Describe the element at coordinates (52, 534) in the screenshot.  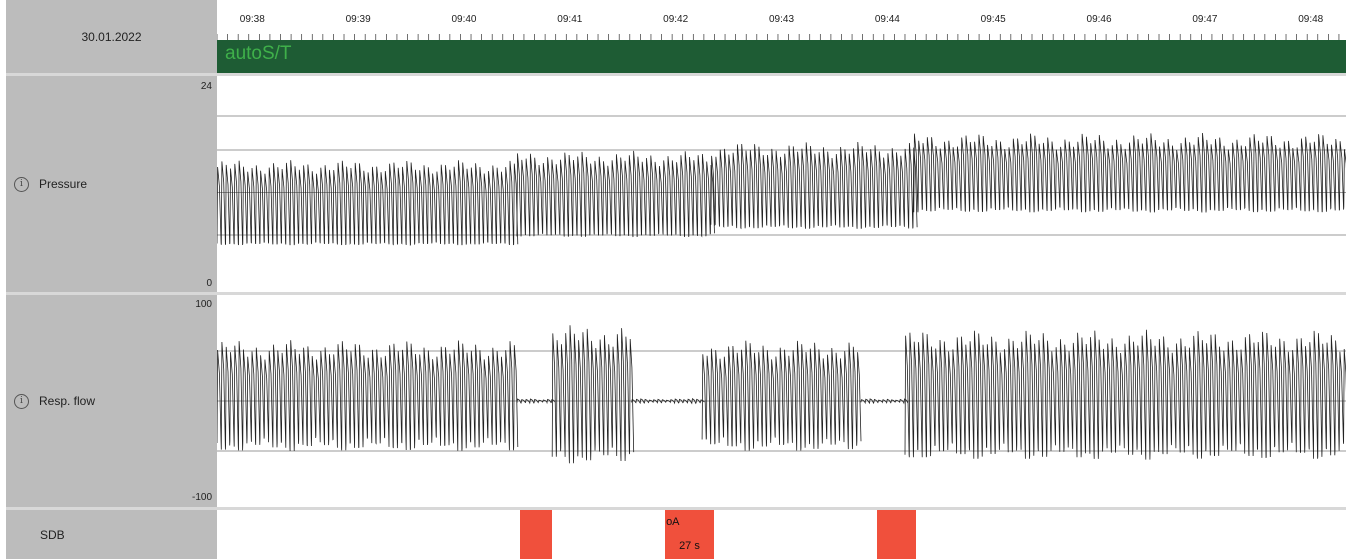
I see `sdb-row-label: SDB` at that location.